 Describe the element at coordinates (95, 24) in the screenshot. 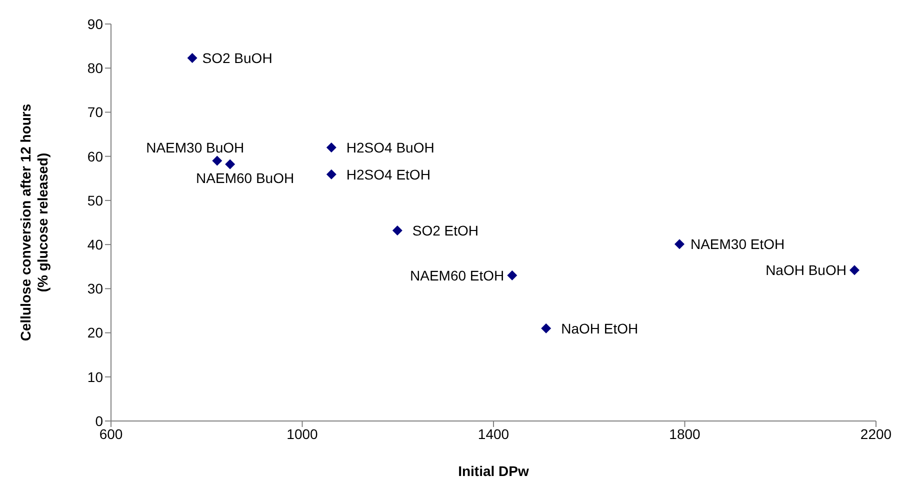

I see `y-tick-label: 90` at that location.